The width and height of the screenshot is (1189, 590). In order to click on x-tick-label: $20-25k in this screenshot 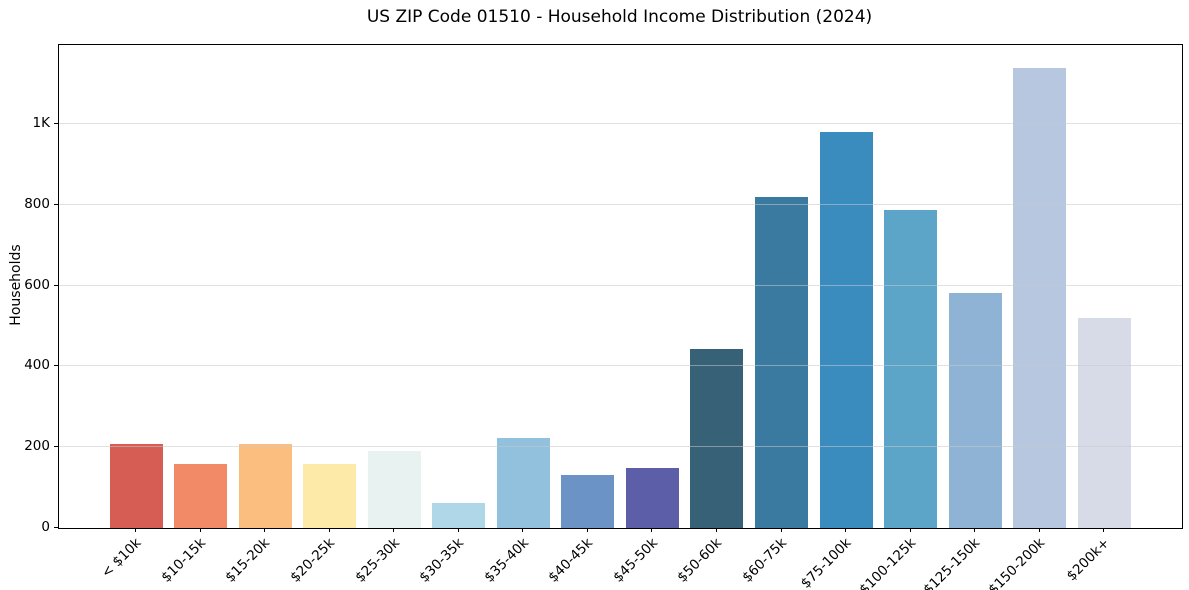, I will do `click(312, 560)`.